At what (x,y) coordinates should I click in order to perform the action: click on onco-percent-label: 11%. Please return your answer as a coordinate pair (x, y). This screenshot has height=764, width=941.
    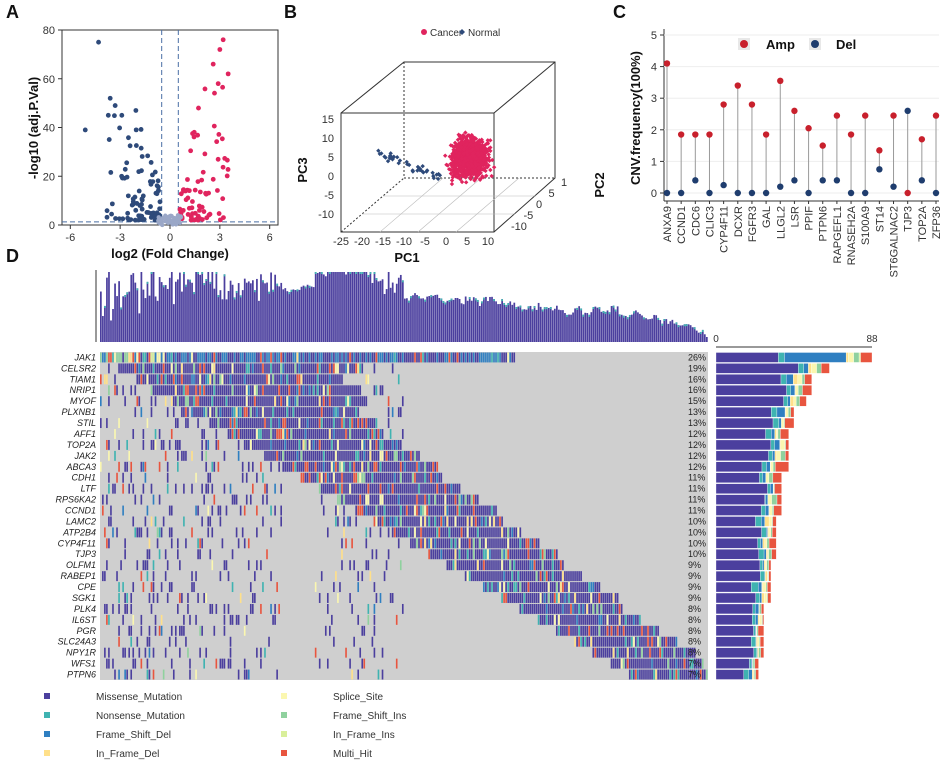
    Looking at the image, I should click on (696, 489).